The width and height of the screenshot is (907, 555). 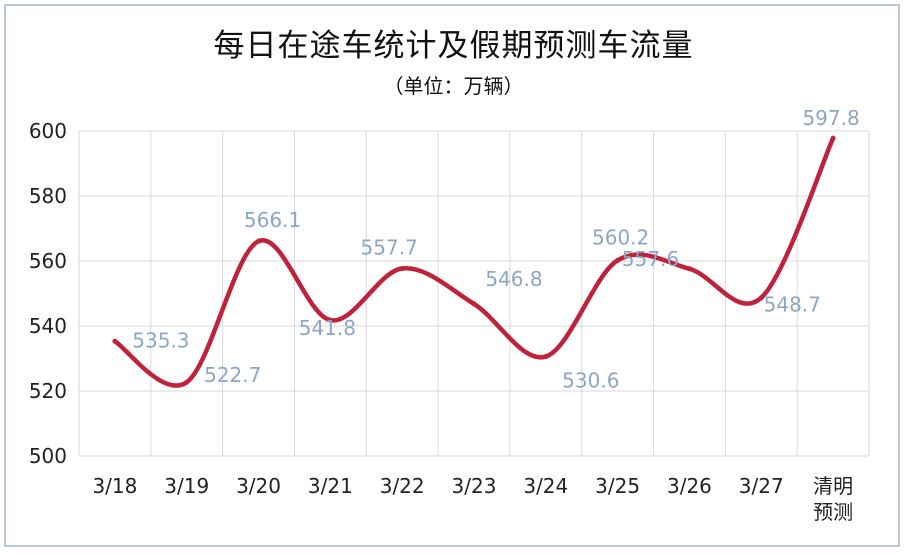 I want to click on x-tick-label: 3/24, so click(x=545, y=486).